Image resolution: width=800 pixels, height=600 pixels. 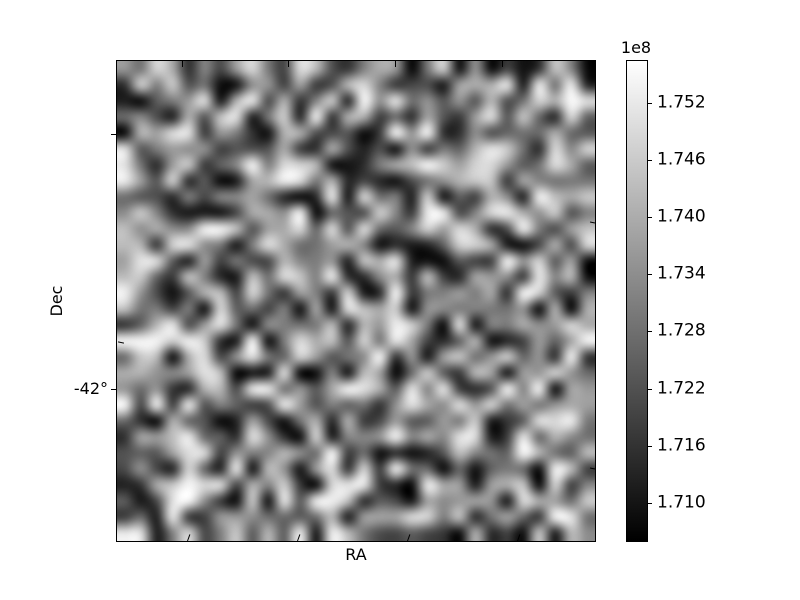 I want to click on colorbar: 1.752 1.746 1.740 1.734 1.728 1.722 1.716 1.710, so click(x=666, y=301).